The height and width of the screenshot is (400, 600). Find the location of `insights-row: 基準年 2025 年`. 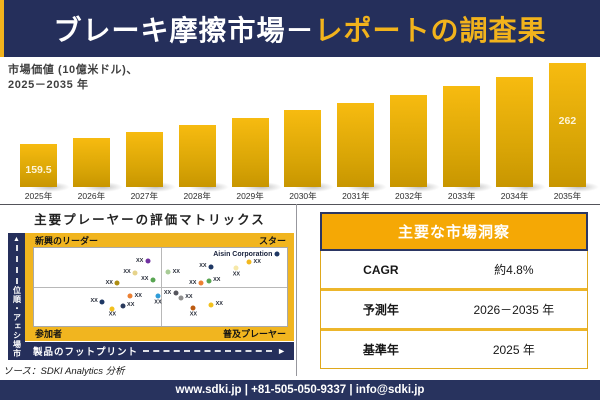

insights-row: 基準年 2025 年 is located at coordinates (454, 348).